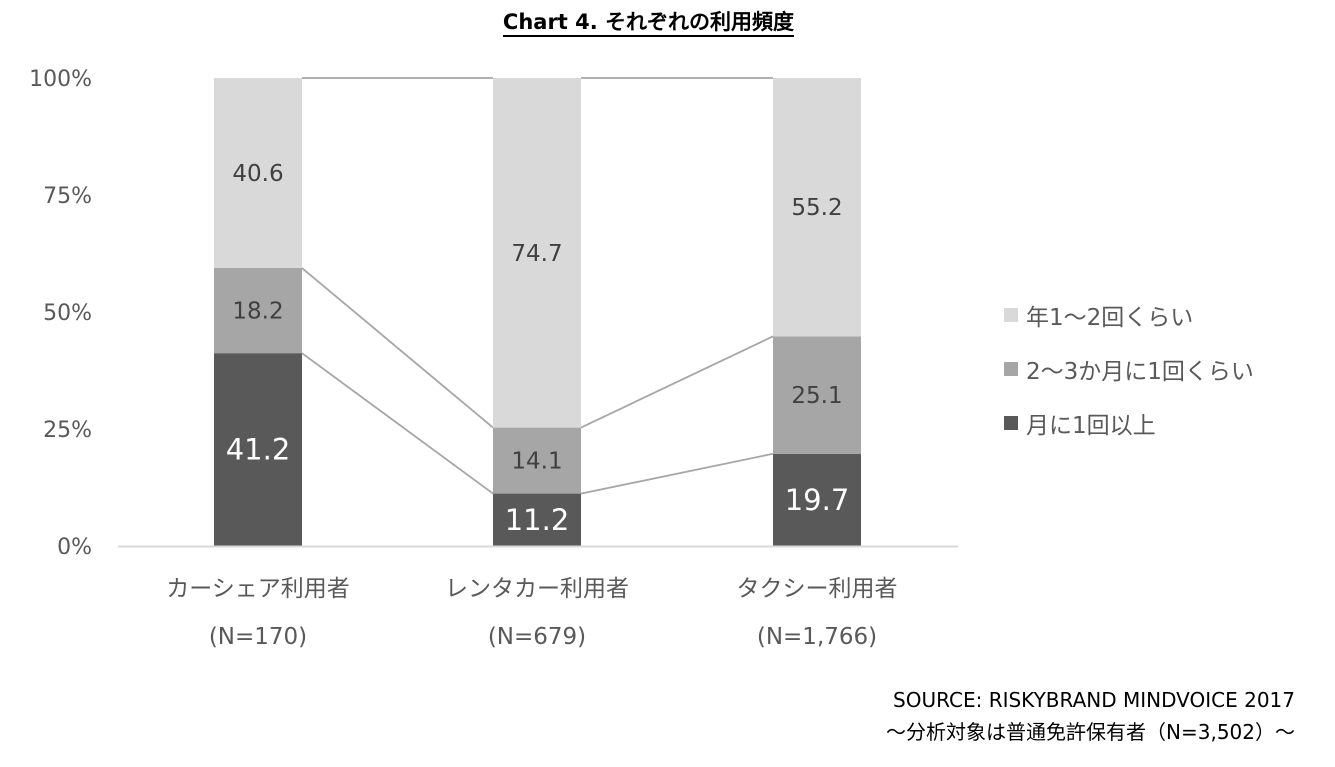  I want to click on data-label: 41.2, so click(258, 450).